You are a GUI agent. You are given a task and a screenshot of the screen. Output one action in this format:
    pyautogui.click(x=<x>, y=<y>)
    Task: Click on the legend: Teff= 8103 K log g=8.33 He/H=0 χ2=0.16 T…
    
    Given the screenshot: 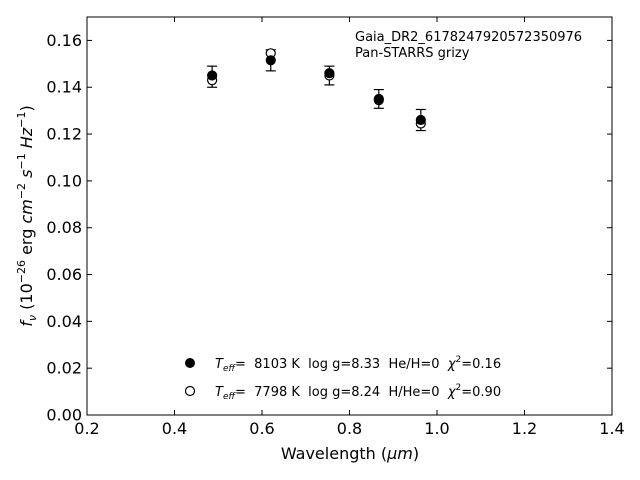 What is the action you would take?
    pyautogui.click(x=342, y=378)
    